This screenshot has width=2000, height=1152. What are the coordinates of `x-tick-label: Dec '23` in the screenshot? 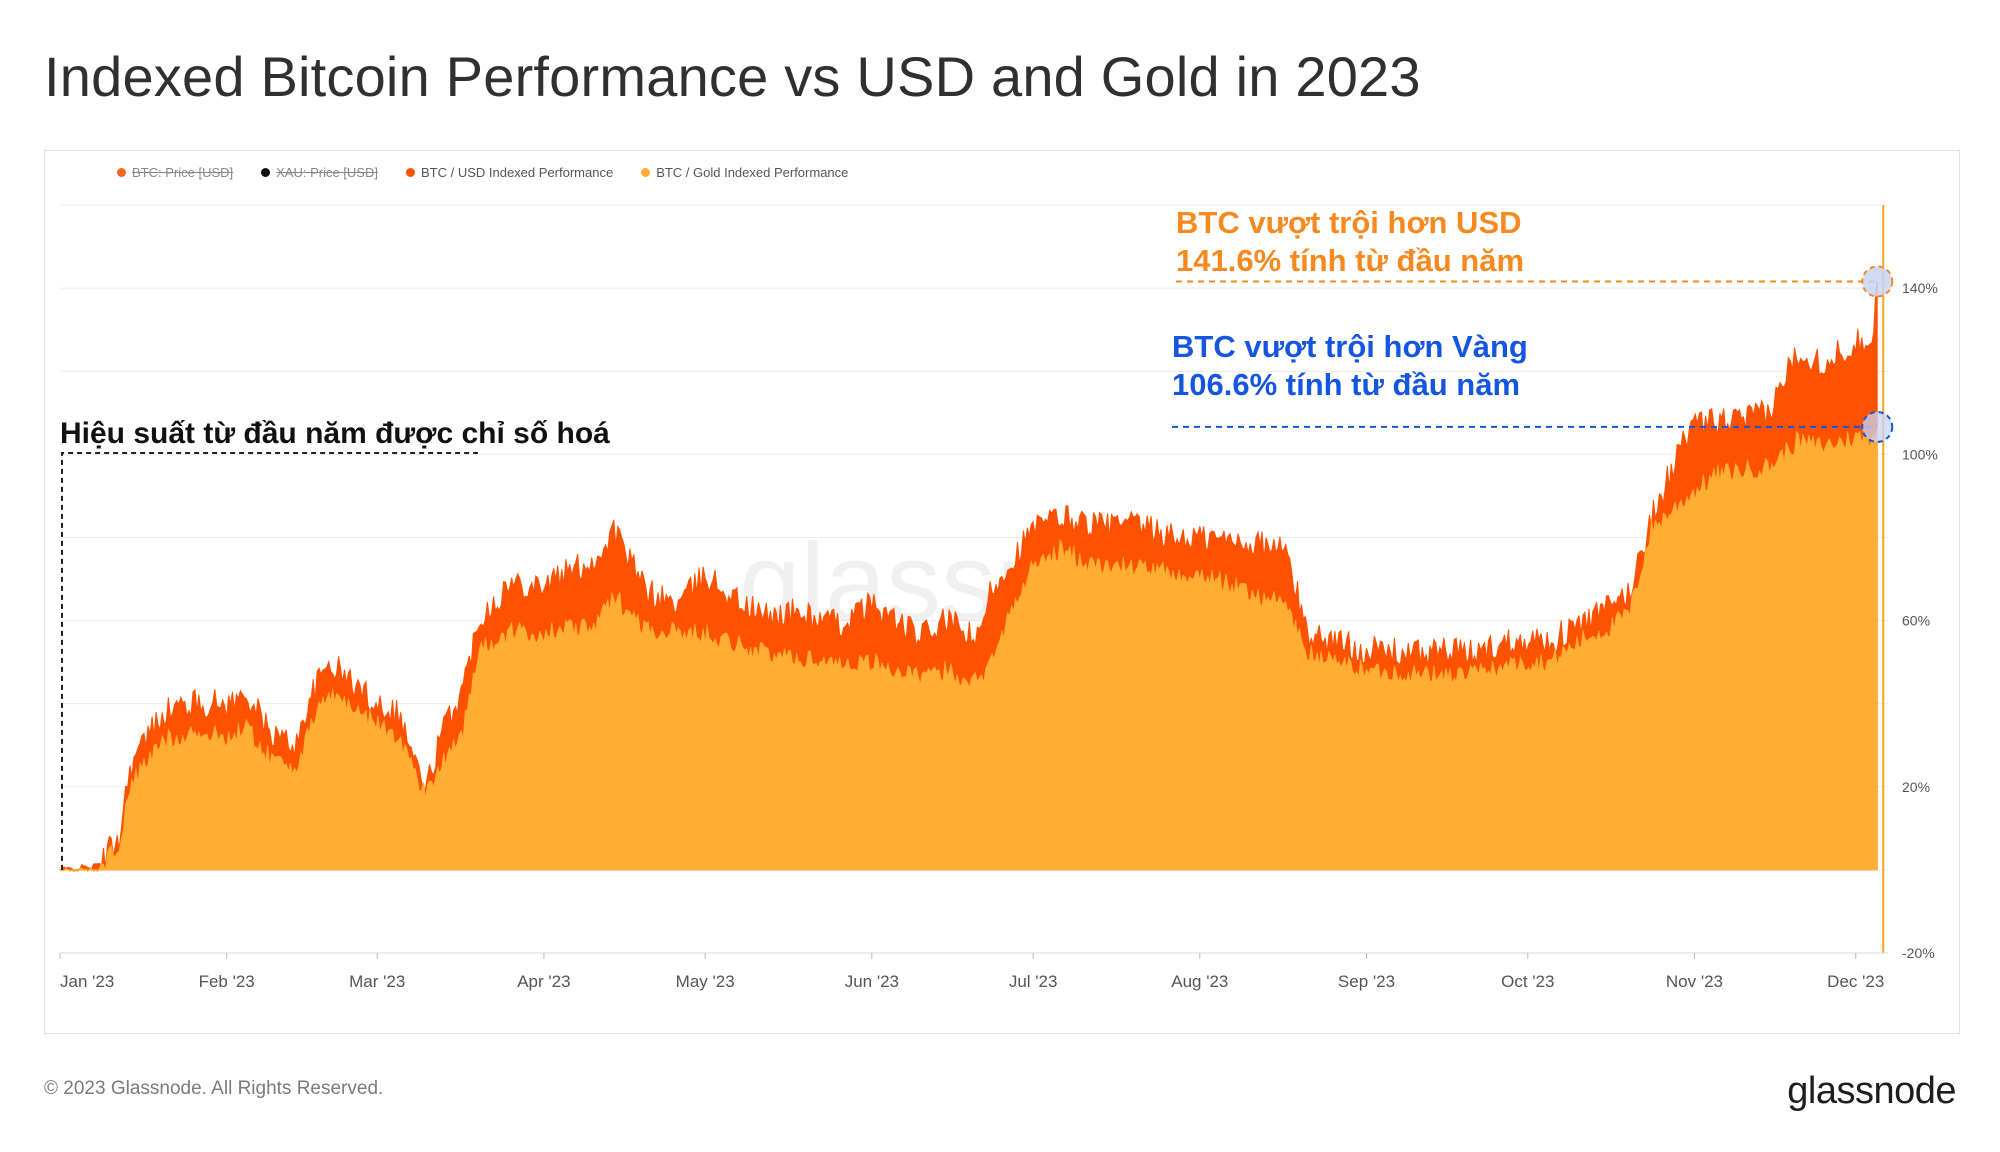 It's located at (1855, 981).